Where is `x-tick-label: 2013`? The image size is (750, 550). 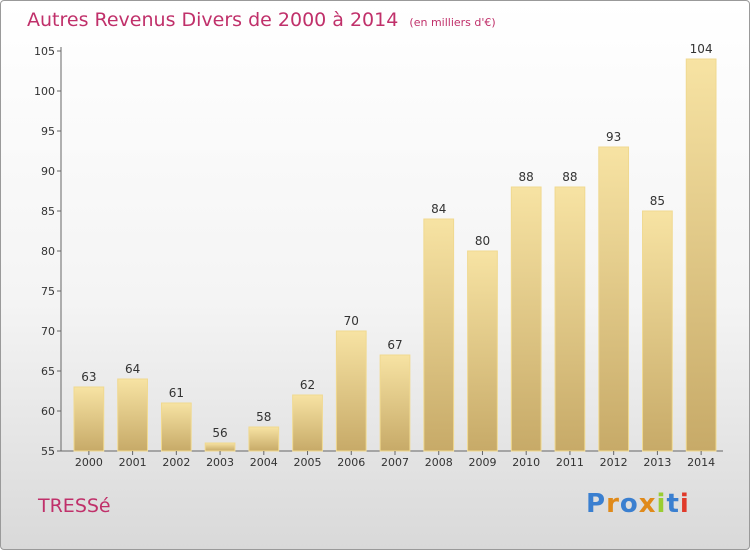
x-tick-label: 2013 is located at coordinates (657, 462).